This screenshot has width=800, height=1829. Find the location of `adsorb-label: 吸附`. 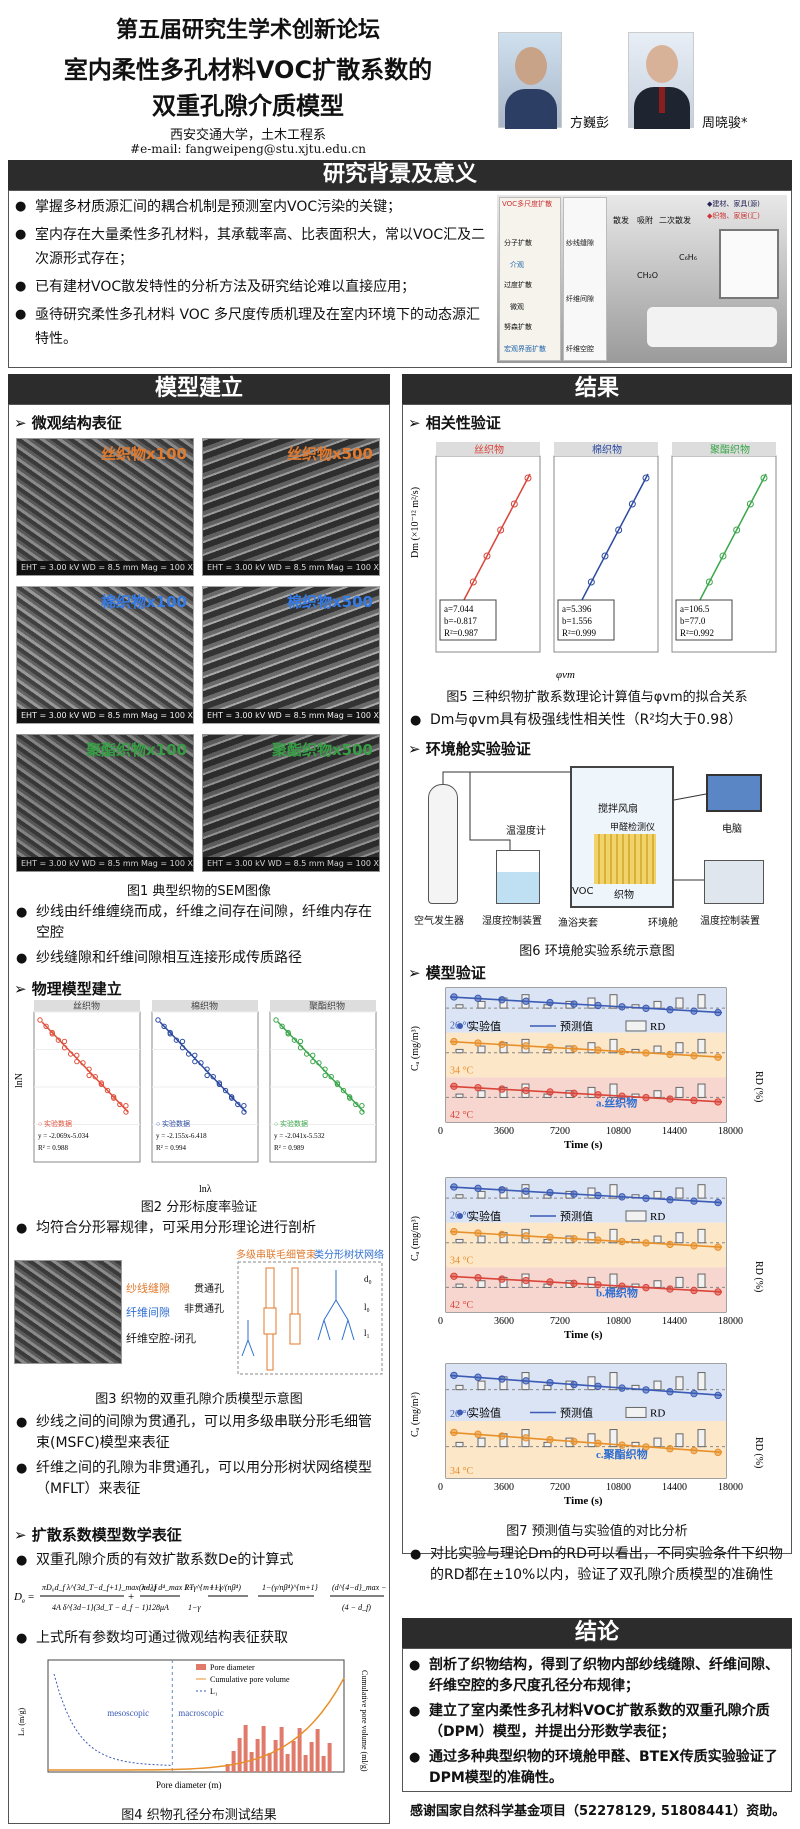

adsorb-label: 吸附 is located at coordinates (645, 220).